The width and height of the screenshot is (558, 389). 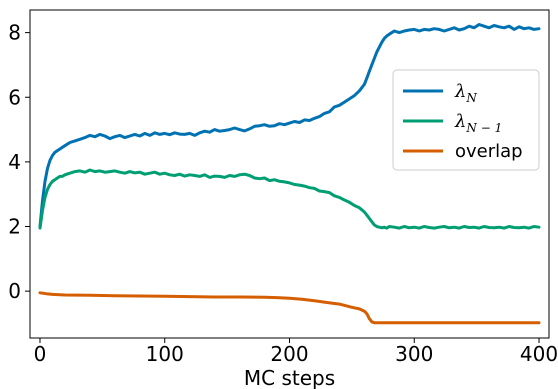 What do you see at coordinates (14, 33) in the screenshot?
I see `y-tick-label: 8` at bounding box center [14, 33].